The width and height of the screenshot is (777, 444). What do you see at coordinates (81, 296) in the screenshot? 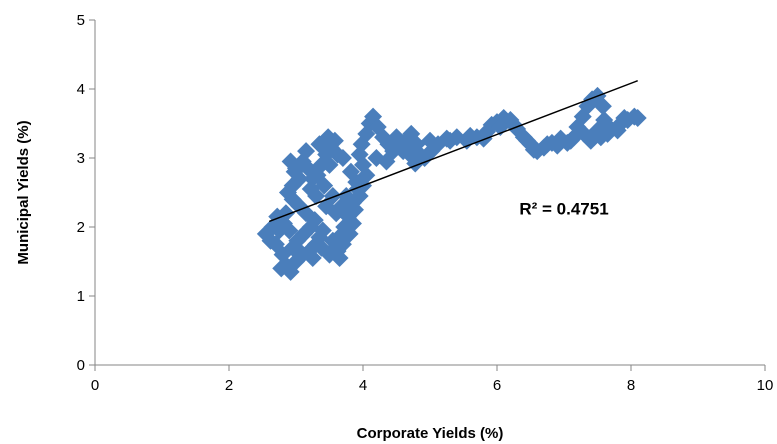
I see `y-tick-label: 1` at bounding box center [81, 296].